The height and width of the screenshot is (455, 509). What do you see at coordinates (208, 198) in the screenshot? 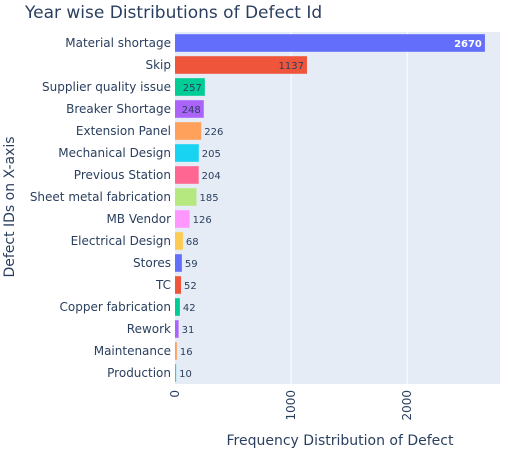
I see `bar-value-label: 185` at bounding box center [208, 198].